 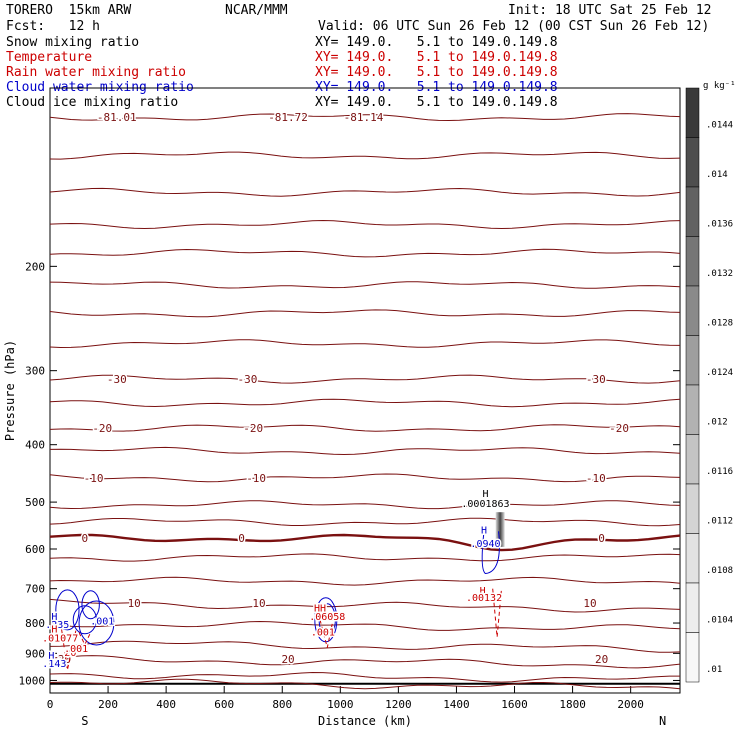 I want to click on y-tick-label: 400, so click(x=35, y=445).